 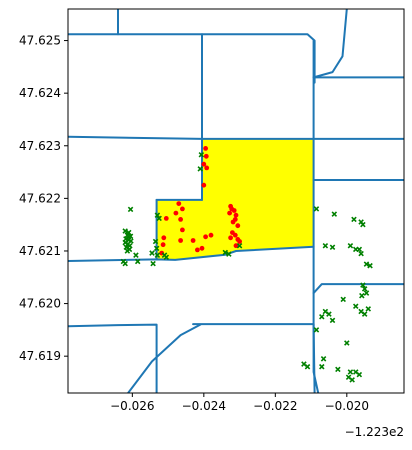 What do you see at coordinates (275, 406) in the screenshot?
I see `x-tick-label-2: −0.022` at bounding box center [275, 406].